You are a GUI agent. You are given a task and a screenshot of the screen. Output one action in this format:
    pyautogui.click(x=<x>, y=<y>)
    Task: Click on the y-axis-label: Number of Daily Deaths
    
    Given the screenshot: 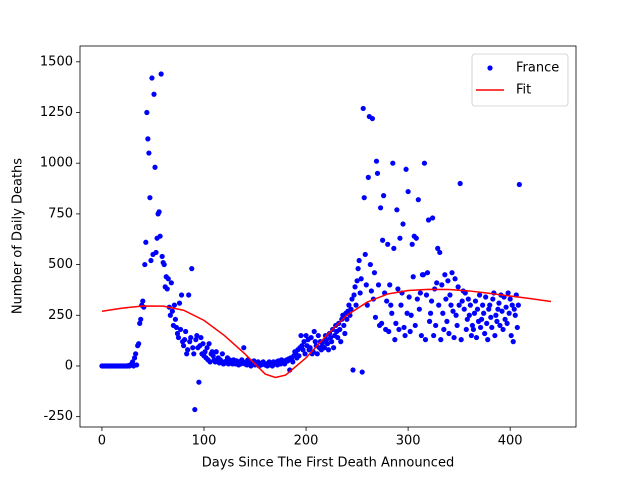 What is the action you would take?
    pyautogui.click(x=18, y=236)
    